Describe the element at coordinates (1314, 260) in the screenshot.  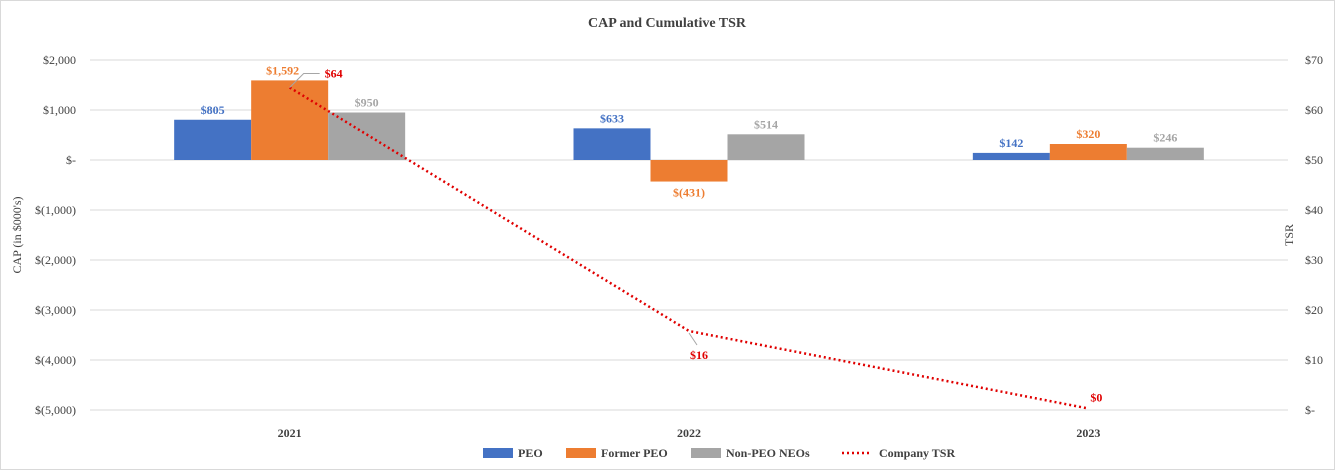
I see `y2-tick-label: $30` at that location.